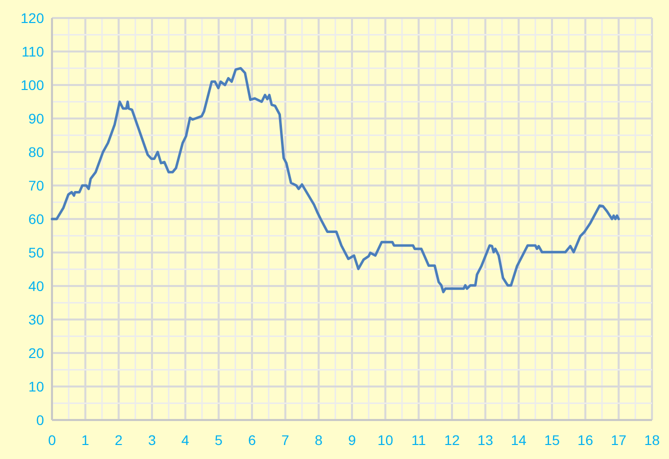 Image resolution: width=669 pixels, height=459 pixels. Describe the element at coordinates (36, 286) in the screenshot. I see `y-tick-label: 40` at that location.